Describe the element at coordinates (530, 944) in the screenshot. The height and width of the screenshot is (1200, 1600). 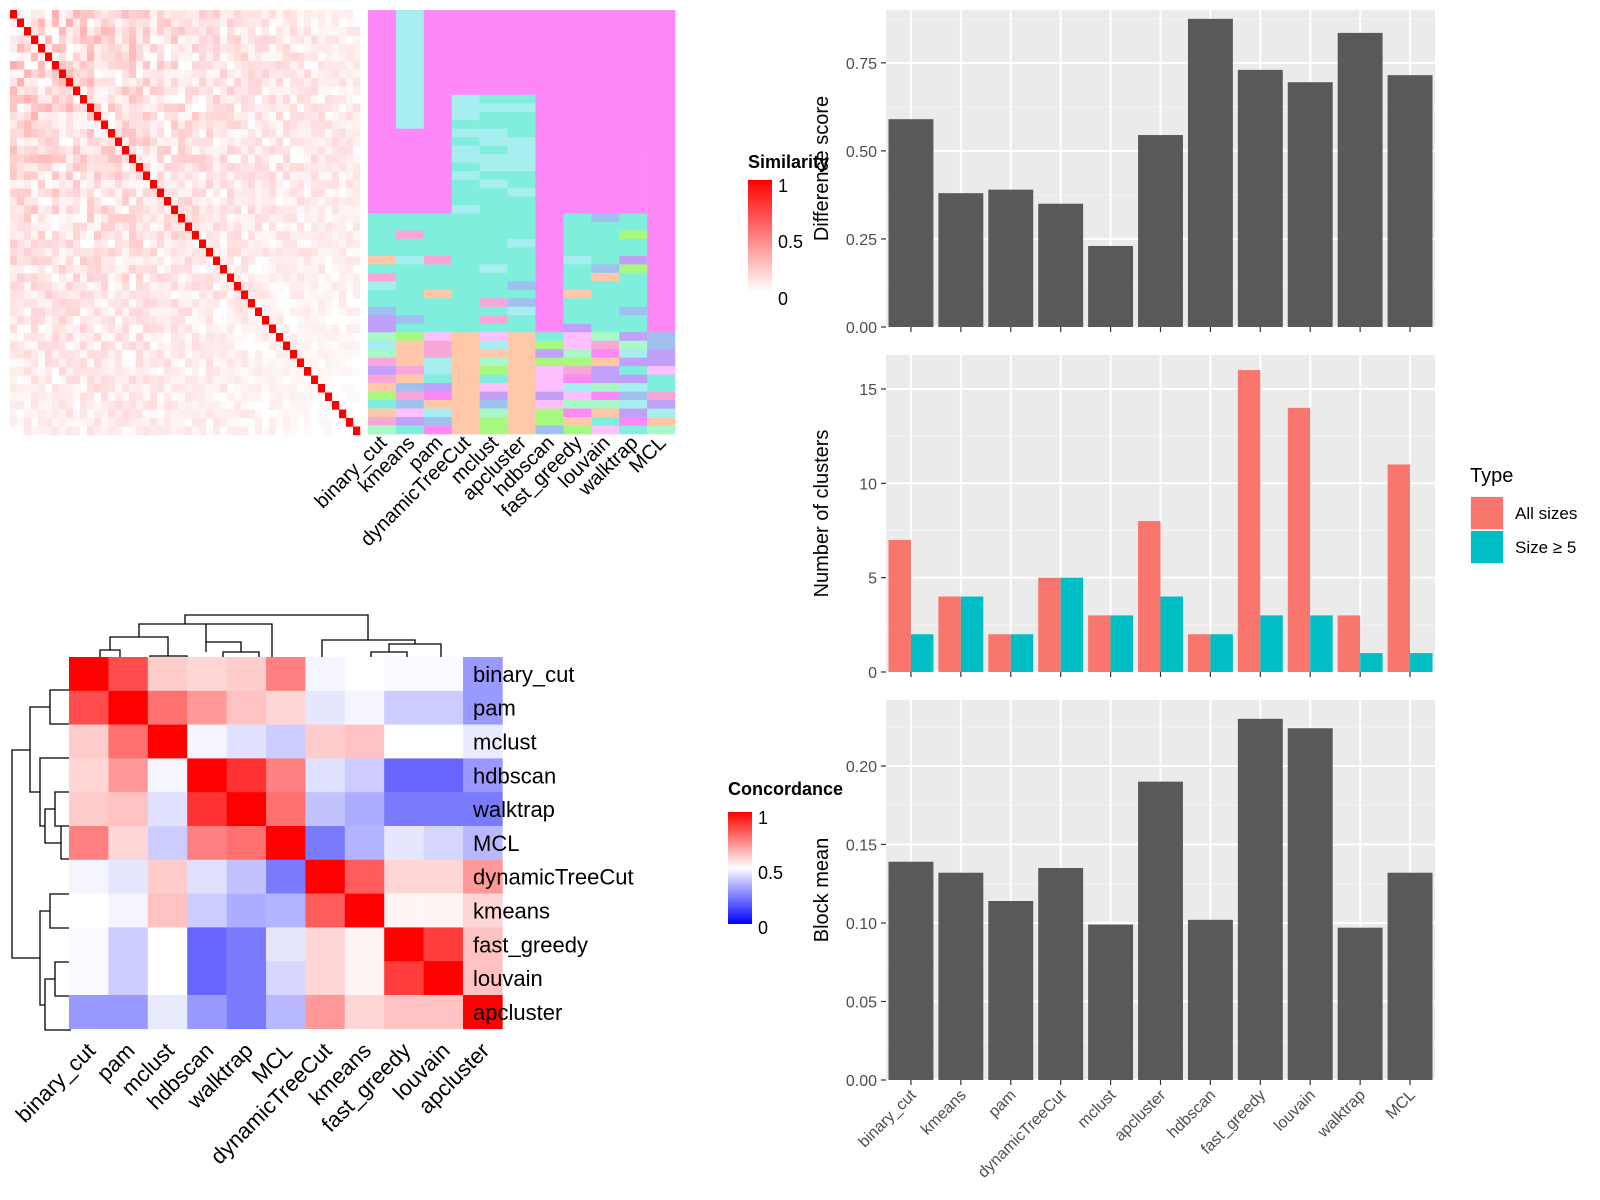
I see `concordance-row-label: fast_greedy` at that location.